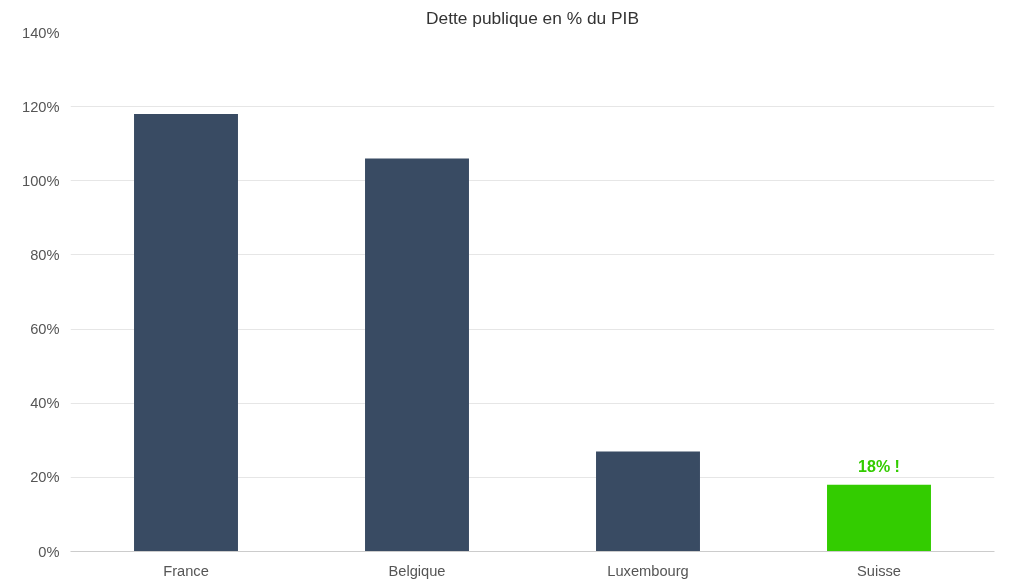 This screenshot has height=581, width=1024. Describe the element at coordinates (45, 477) in the screenshot. I see `y-tick-label: 20%` at that location.